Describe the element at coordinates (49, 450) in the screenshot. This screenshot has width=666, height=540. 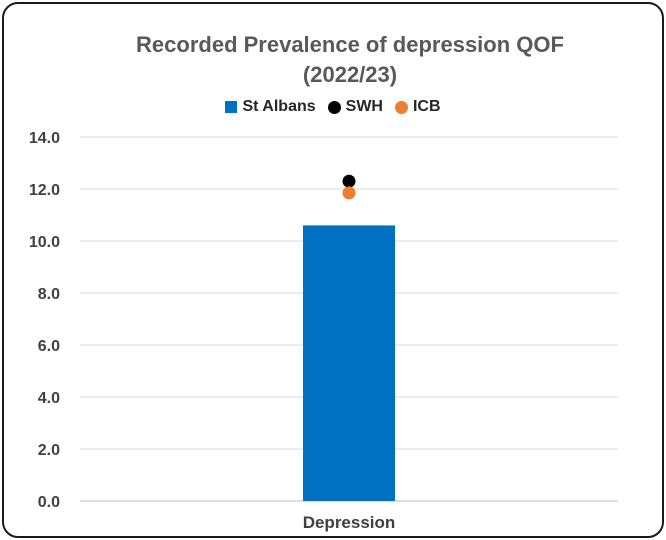
I see `y-tick-label: 2.0` at that location.